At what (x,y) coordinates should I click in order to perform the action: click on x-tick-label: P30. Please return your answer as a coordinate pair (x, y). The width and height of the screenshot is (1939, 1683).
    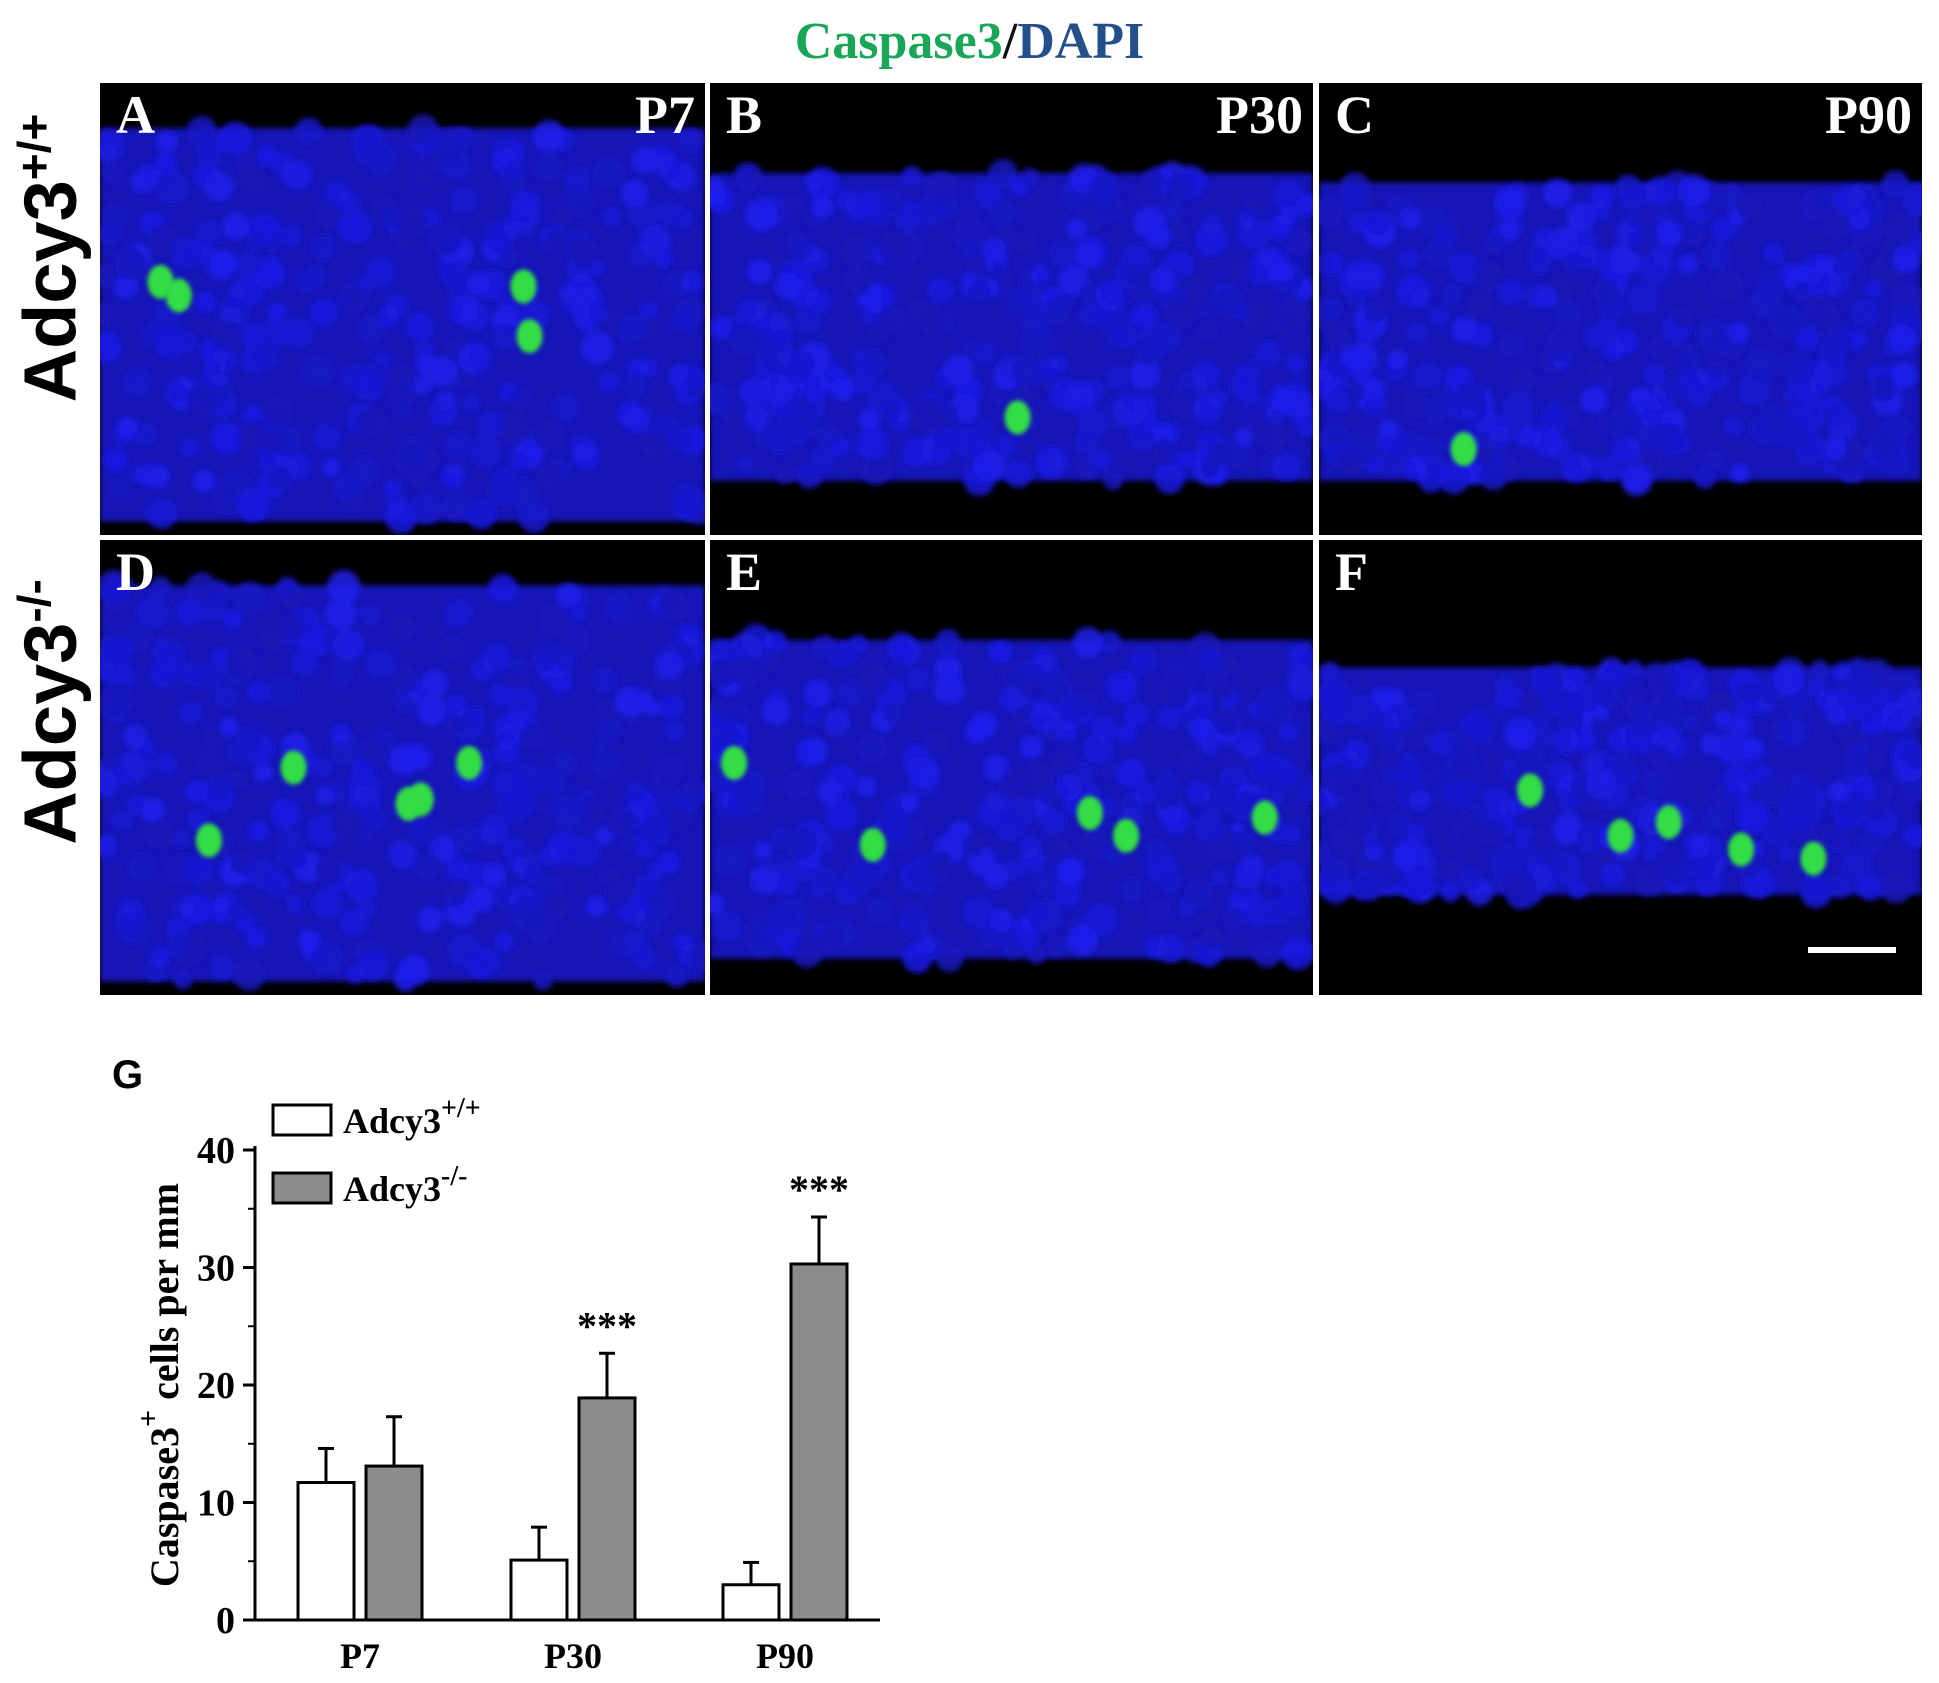
    Looking at the image, I should click on (573, 1656).